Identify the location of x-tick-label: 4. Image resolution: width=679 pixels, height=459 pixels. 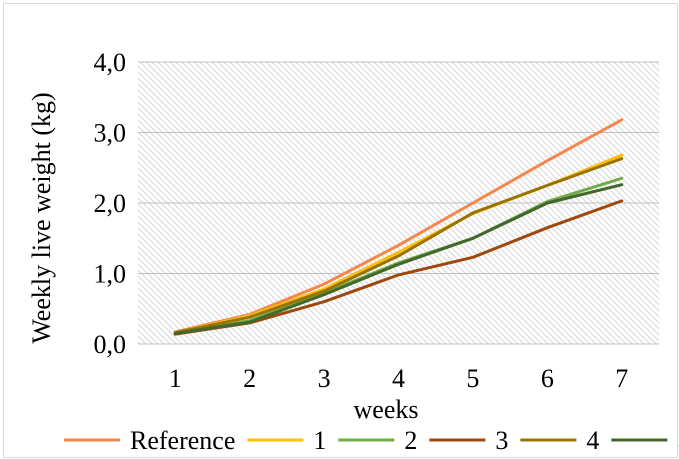
(398, 378).